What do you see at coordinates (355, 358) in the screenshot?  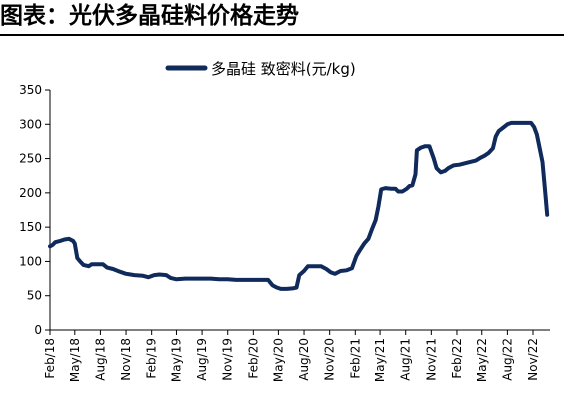 I see `x-tick-label: Feb/21` at bounding box center [355, 358].